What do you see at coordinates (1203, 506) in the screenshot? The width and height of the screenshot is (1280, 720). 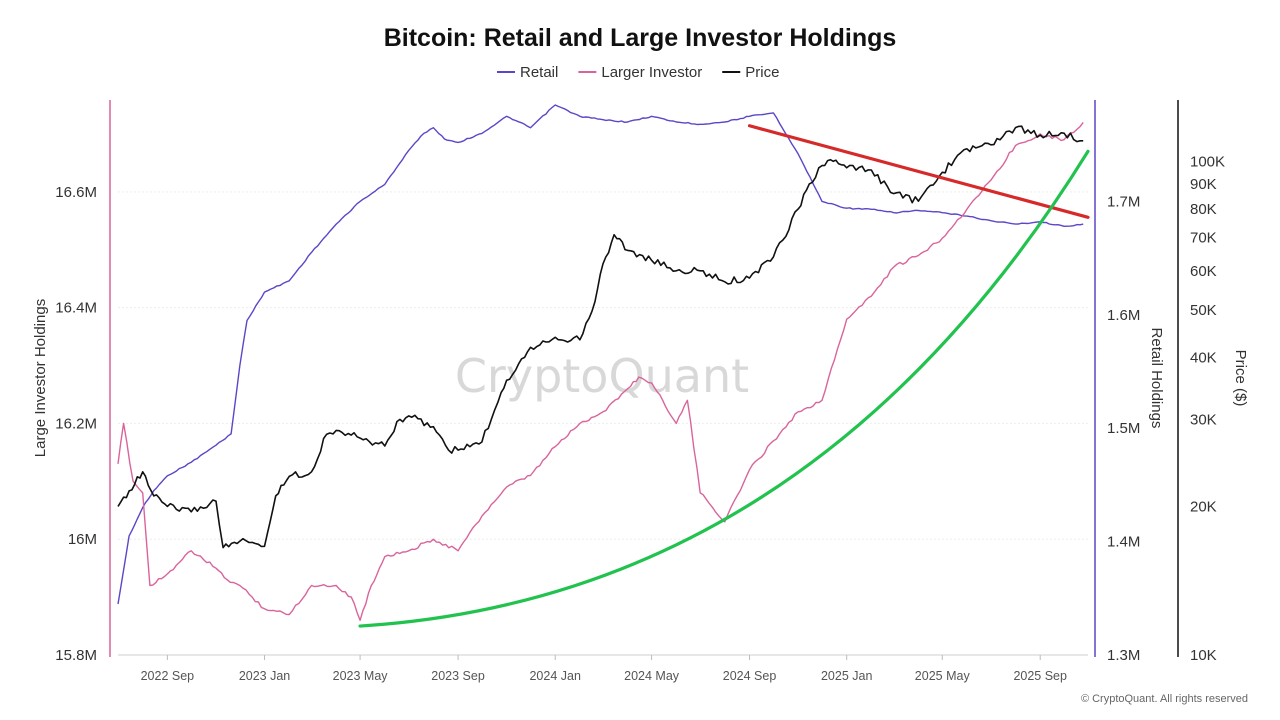 I see `price-tick-label: 20K` at bounding box center [1203, 506].